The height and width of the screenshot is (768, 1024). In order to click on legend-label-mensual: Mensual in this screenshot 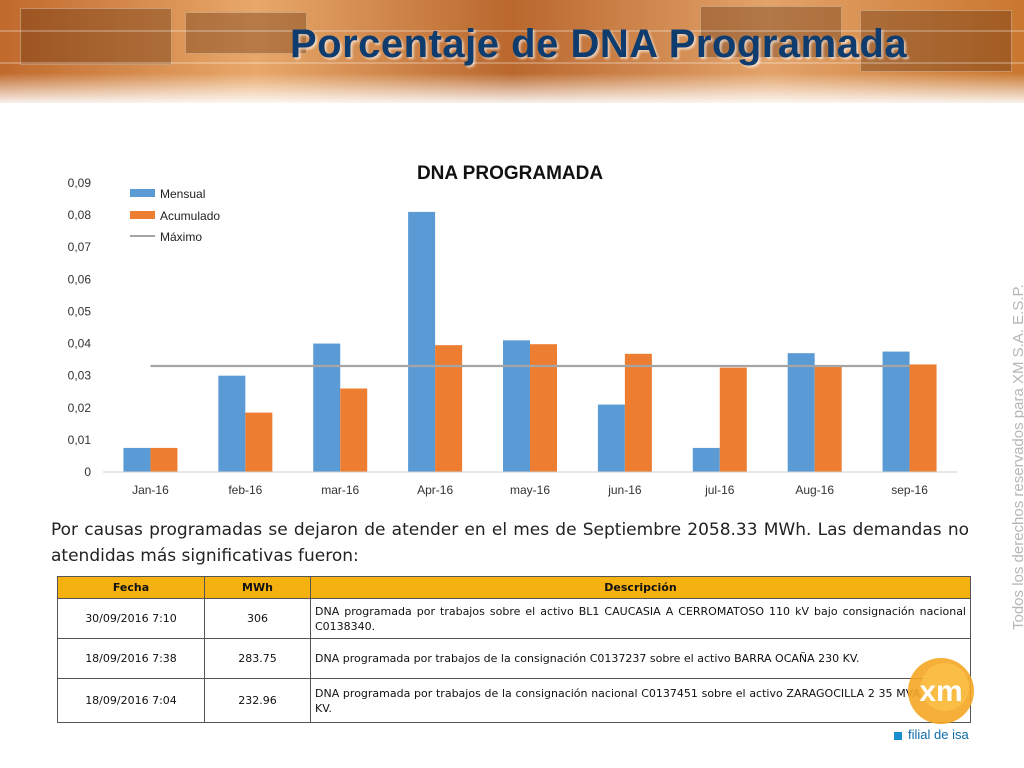, I will do `click(182, 194)`.